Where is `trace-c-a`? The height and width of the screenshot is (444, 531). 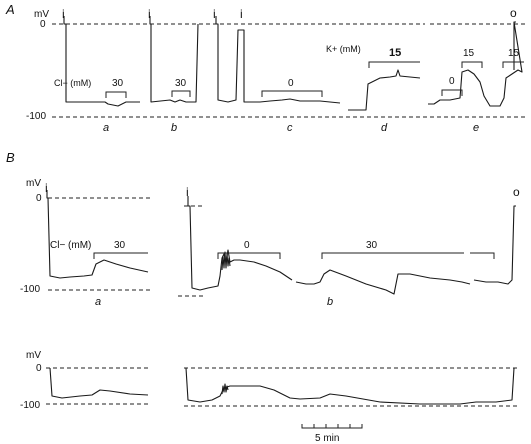
trace-c-a is located at coordinates (99, 383).